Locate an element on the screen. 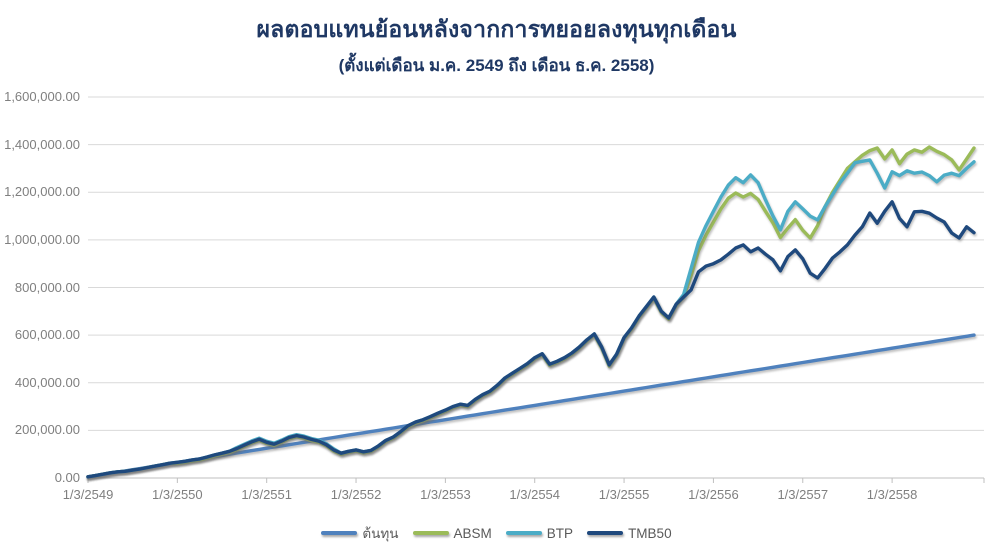 The image size is (993, 552). y-axis-tick-label: 800,000.00 is located at coordinates (47, 287).